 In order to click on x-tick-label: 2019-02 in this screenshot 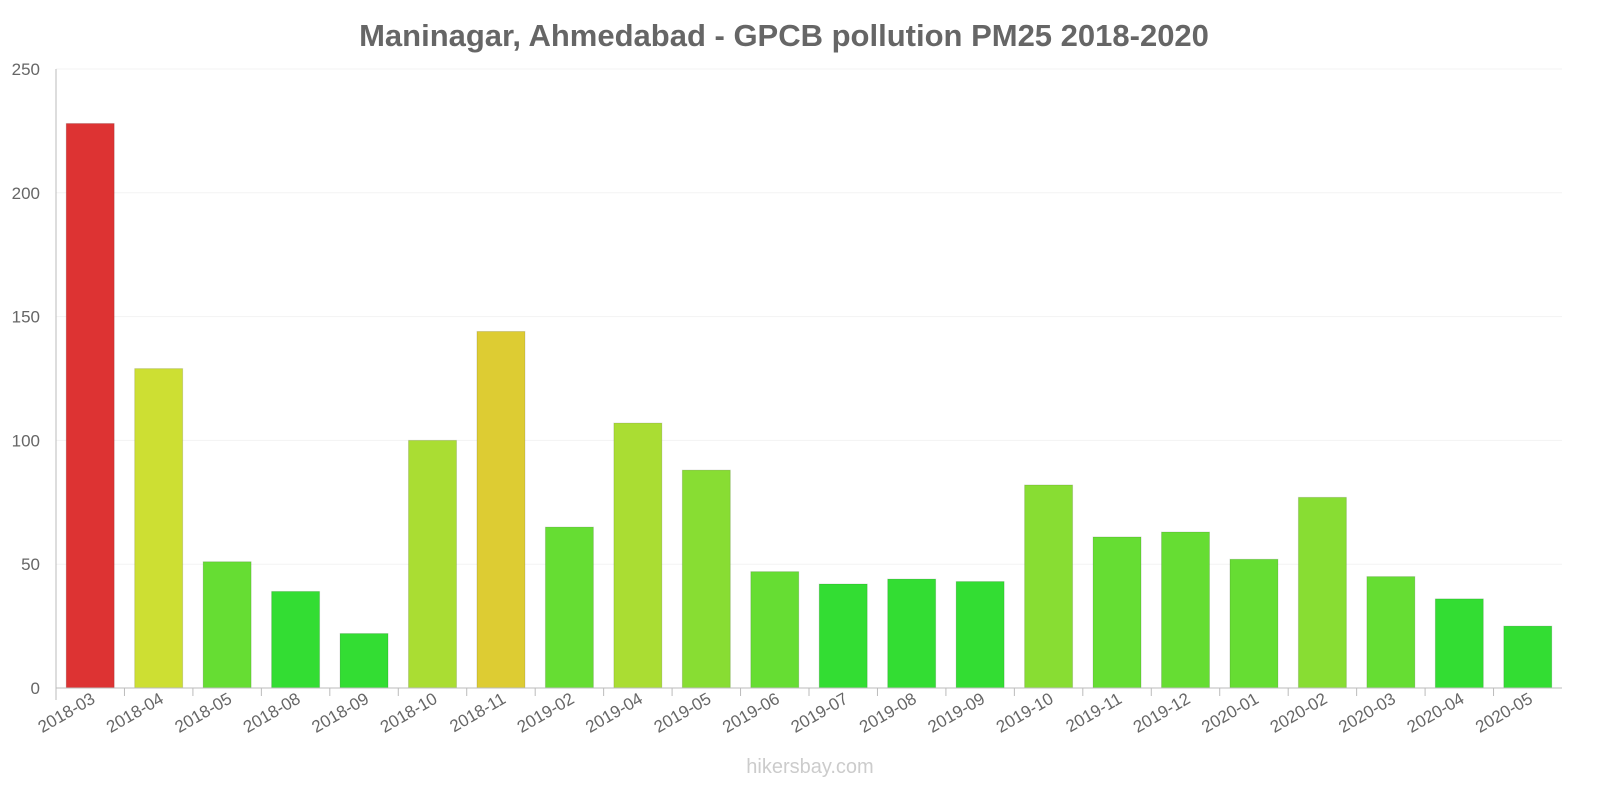, I will do `click(546, 713)`.